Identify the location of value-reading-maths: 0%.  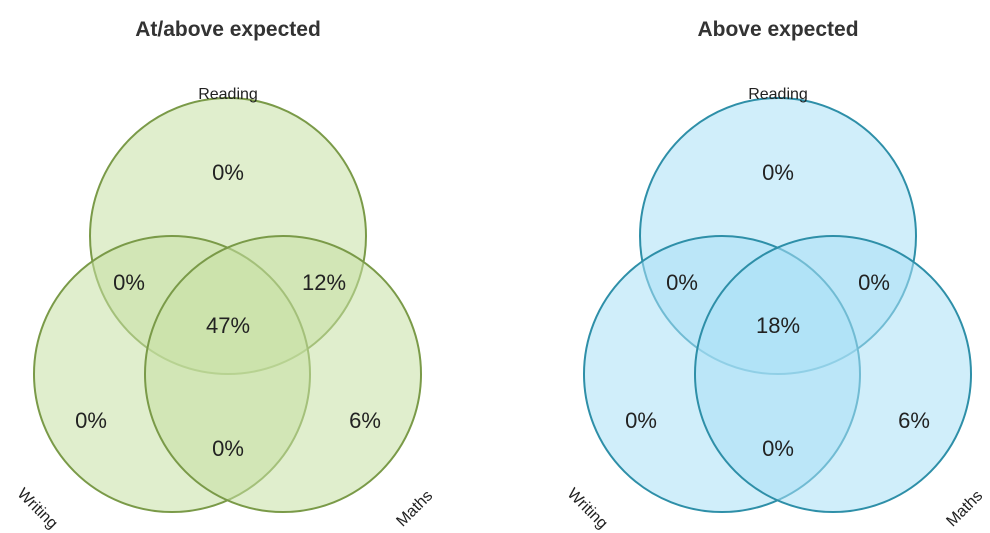
(874, 282).